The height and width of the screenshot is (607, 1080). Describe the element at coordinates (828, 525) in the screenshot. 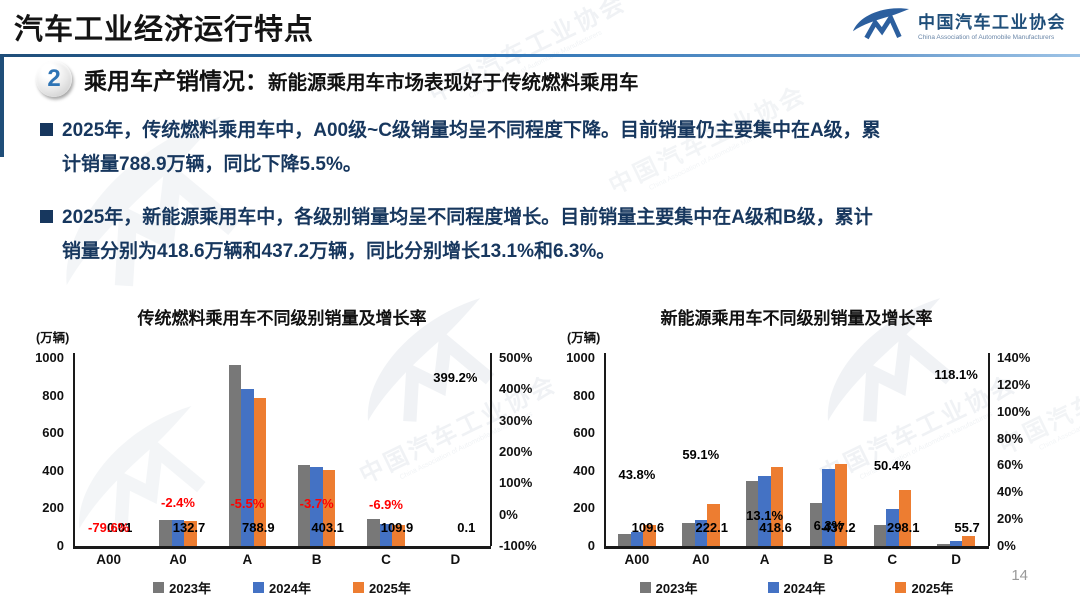

I see `growth-label-B: 6.3%` at that location.